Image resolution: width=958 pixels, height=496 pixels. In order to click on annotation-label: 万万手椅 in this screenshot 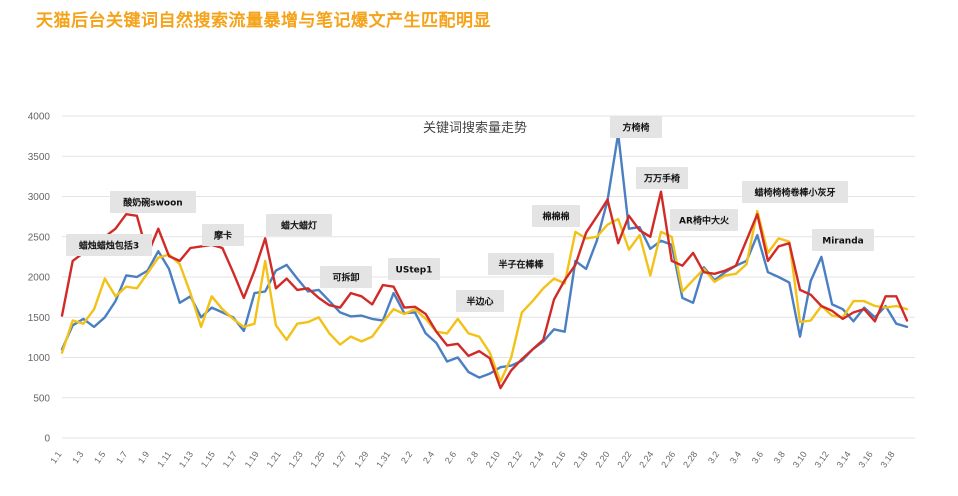, I will do `click(661, 179)`.